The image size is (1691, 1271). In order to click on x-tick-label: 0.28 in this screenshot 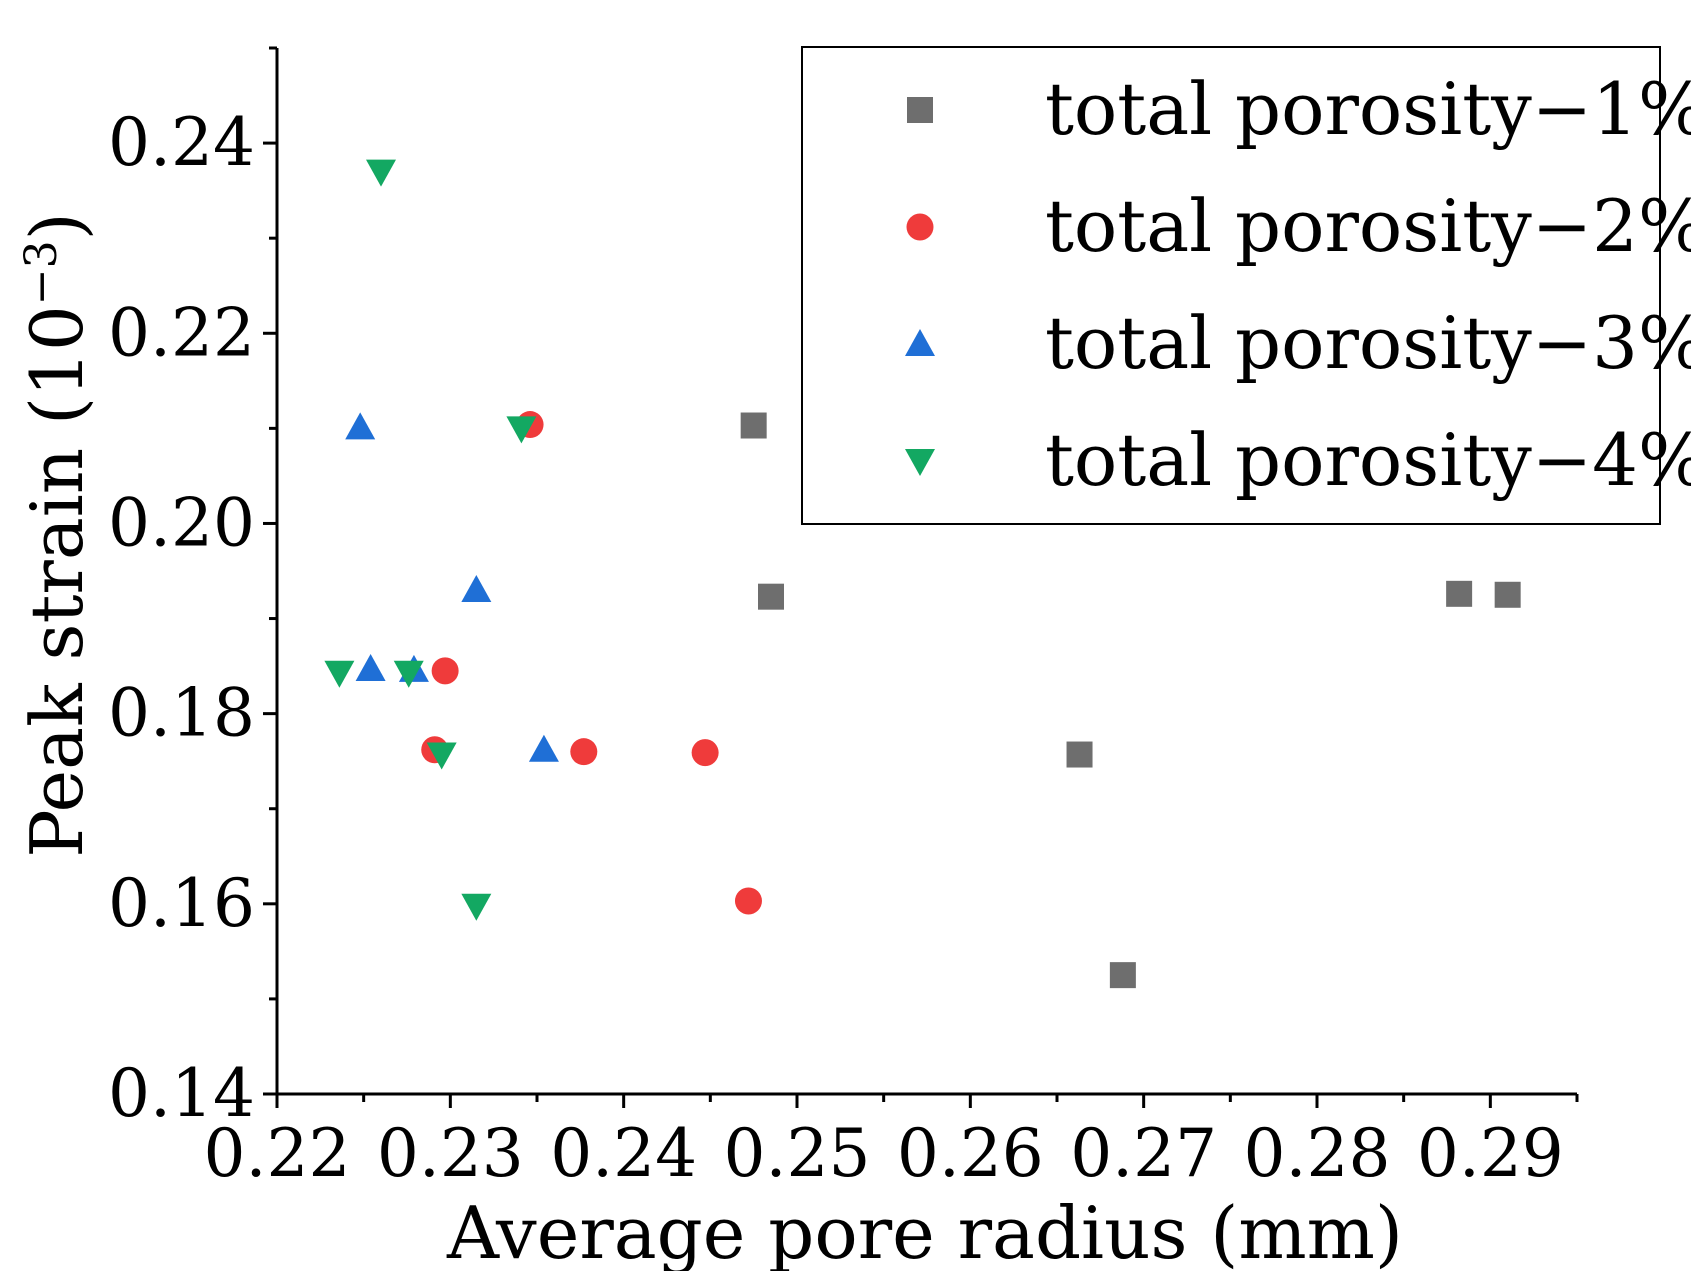, I will do `click(1317, 1153)`.